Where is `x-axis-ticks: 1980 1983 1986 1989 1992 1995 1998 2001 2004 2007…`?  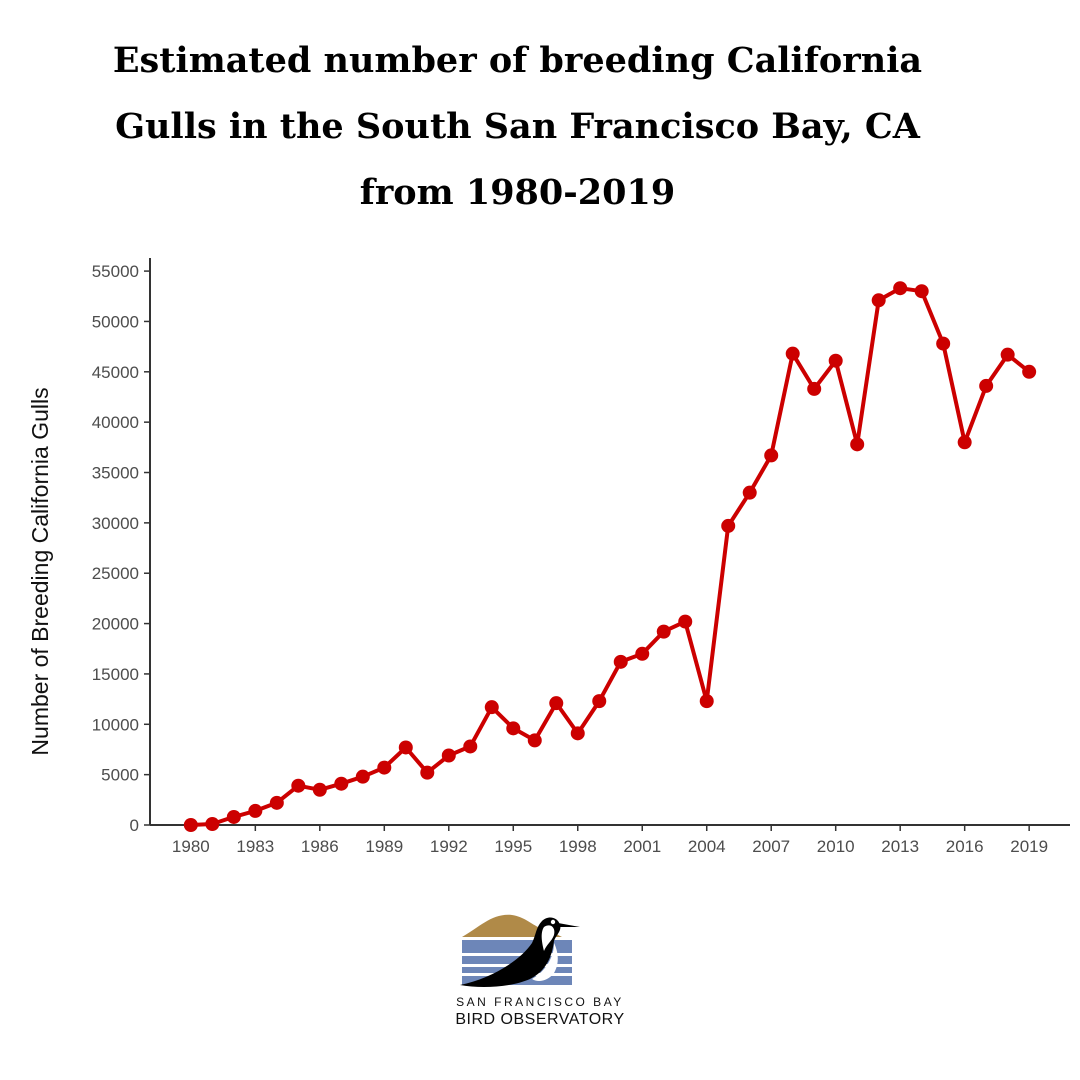
x-axis-ticks: 1980 1983 1986 1989 1992 1995 1998 2001 2004 2007… is located at coordinates (610, 840).